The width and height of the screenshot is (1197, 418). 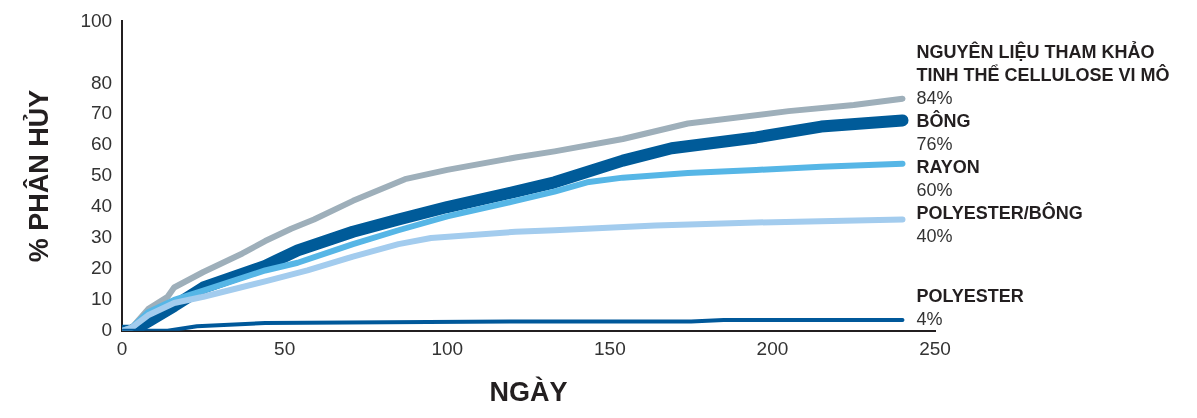 What do you see at coordinates (101, 268) in the screenshot?
I see `y-tick-label: 20` at bounding box center [101, 268].